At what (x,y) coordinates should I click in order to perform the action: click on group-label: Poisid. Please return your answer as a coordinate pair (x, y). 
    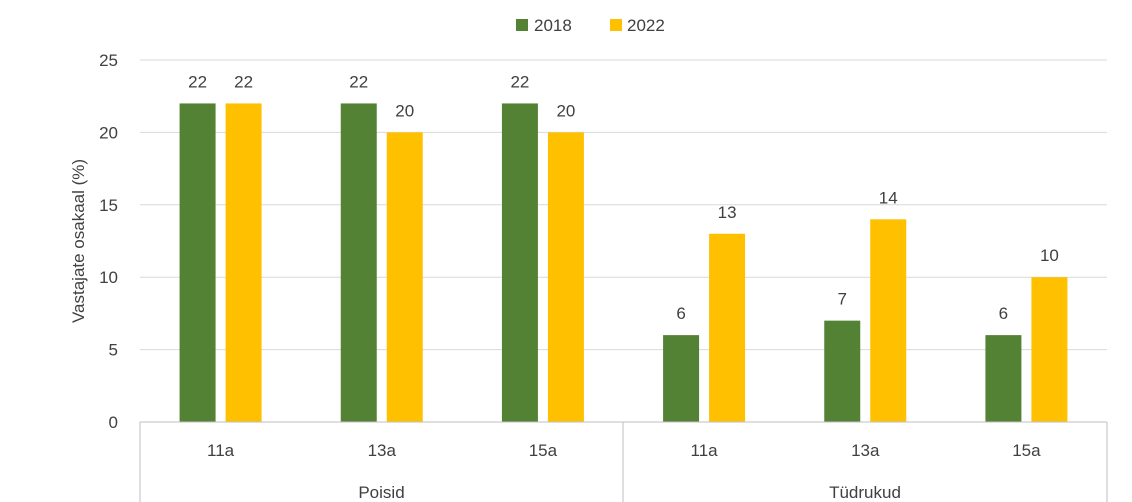
    Looking at the image, I should click on (381, 492).